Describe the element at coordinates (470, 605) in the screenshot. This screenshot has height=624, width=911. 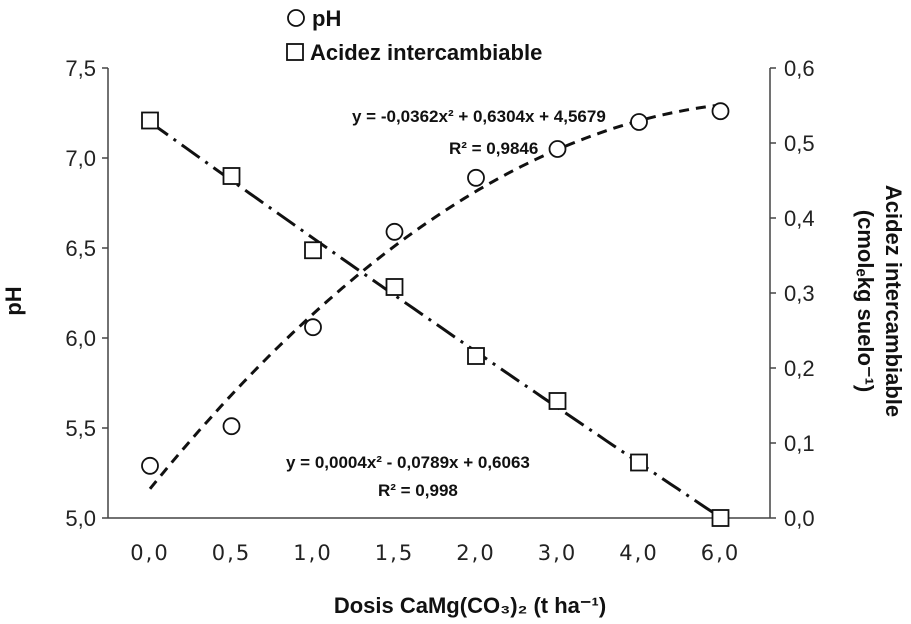
I see `x-axis-title: Dosis CaMg(CO₃)₂ (t ha⁻¹)` at that location.